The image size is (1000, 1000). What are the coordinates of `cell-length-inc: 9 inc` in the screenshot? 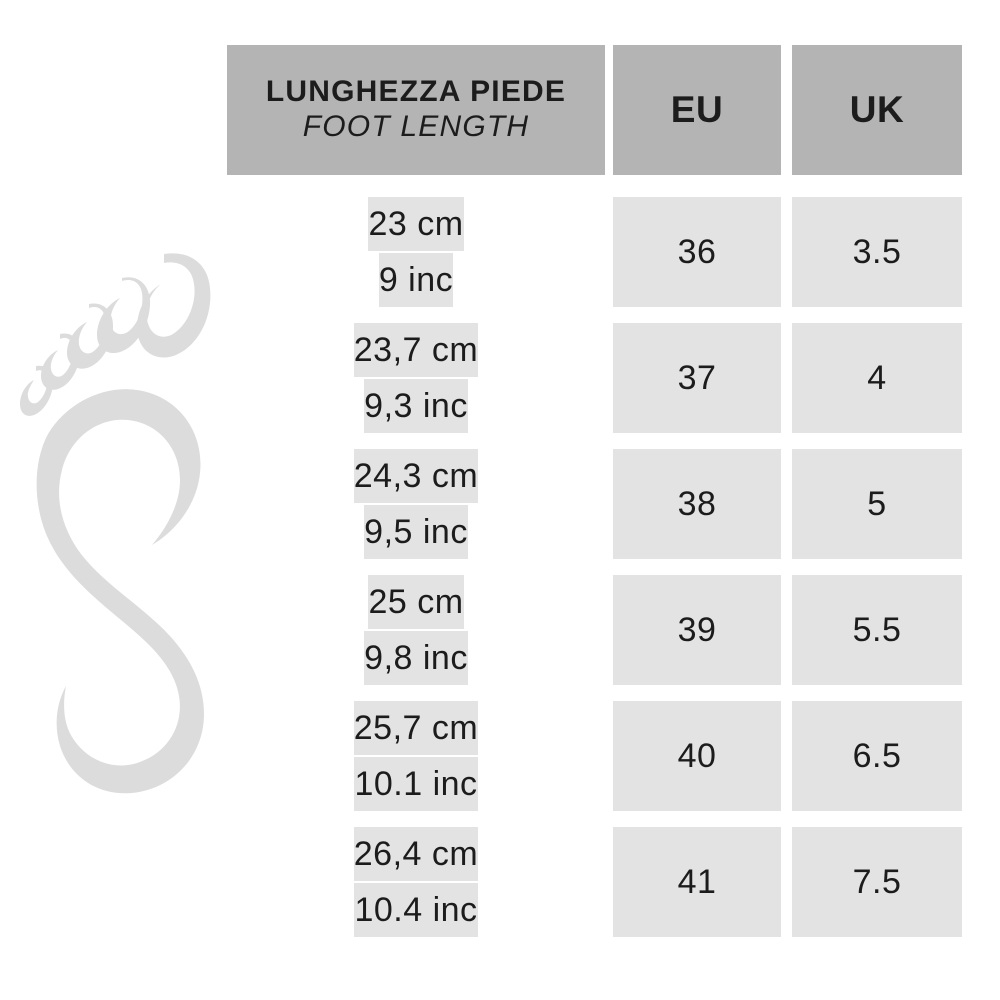 It's located at (416, 280).